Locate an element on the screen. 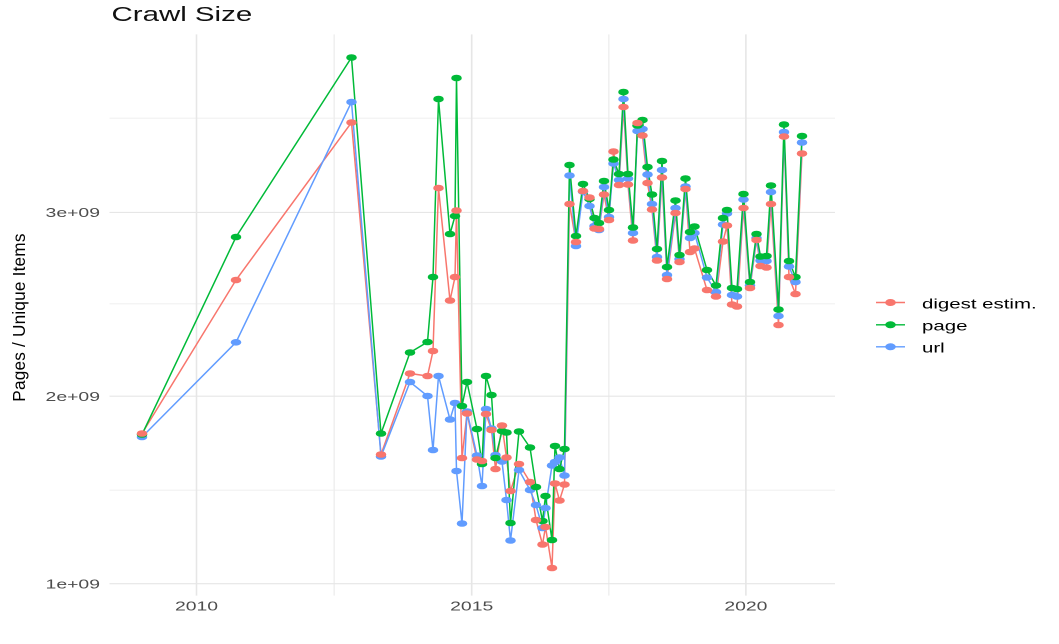 This screenshot has height=644, width=1059. svg-text: 2010 is located at coordinates (196, 606).